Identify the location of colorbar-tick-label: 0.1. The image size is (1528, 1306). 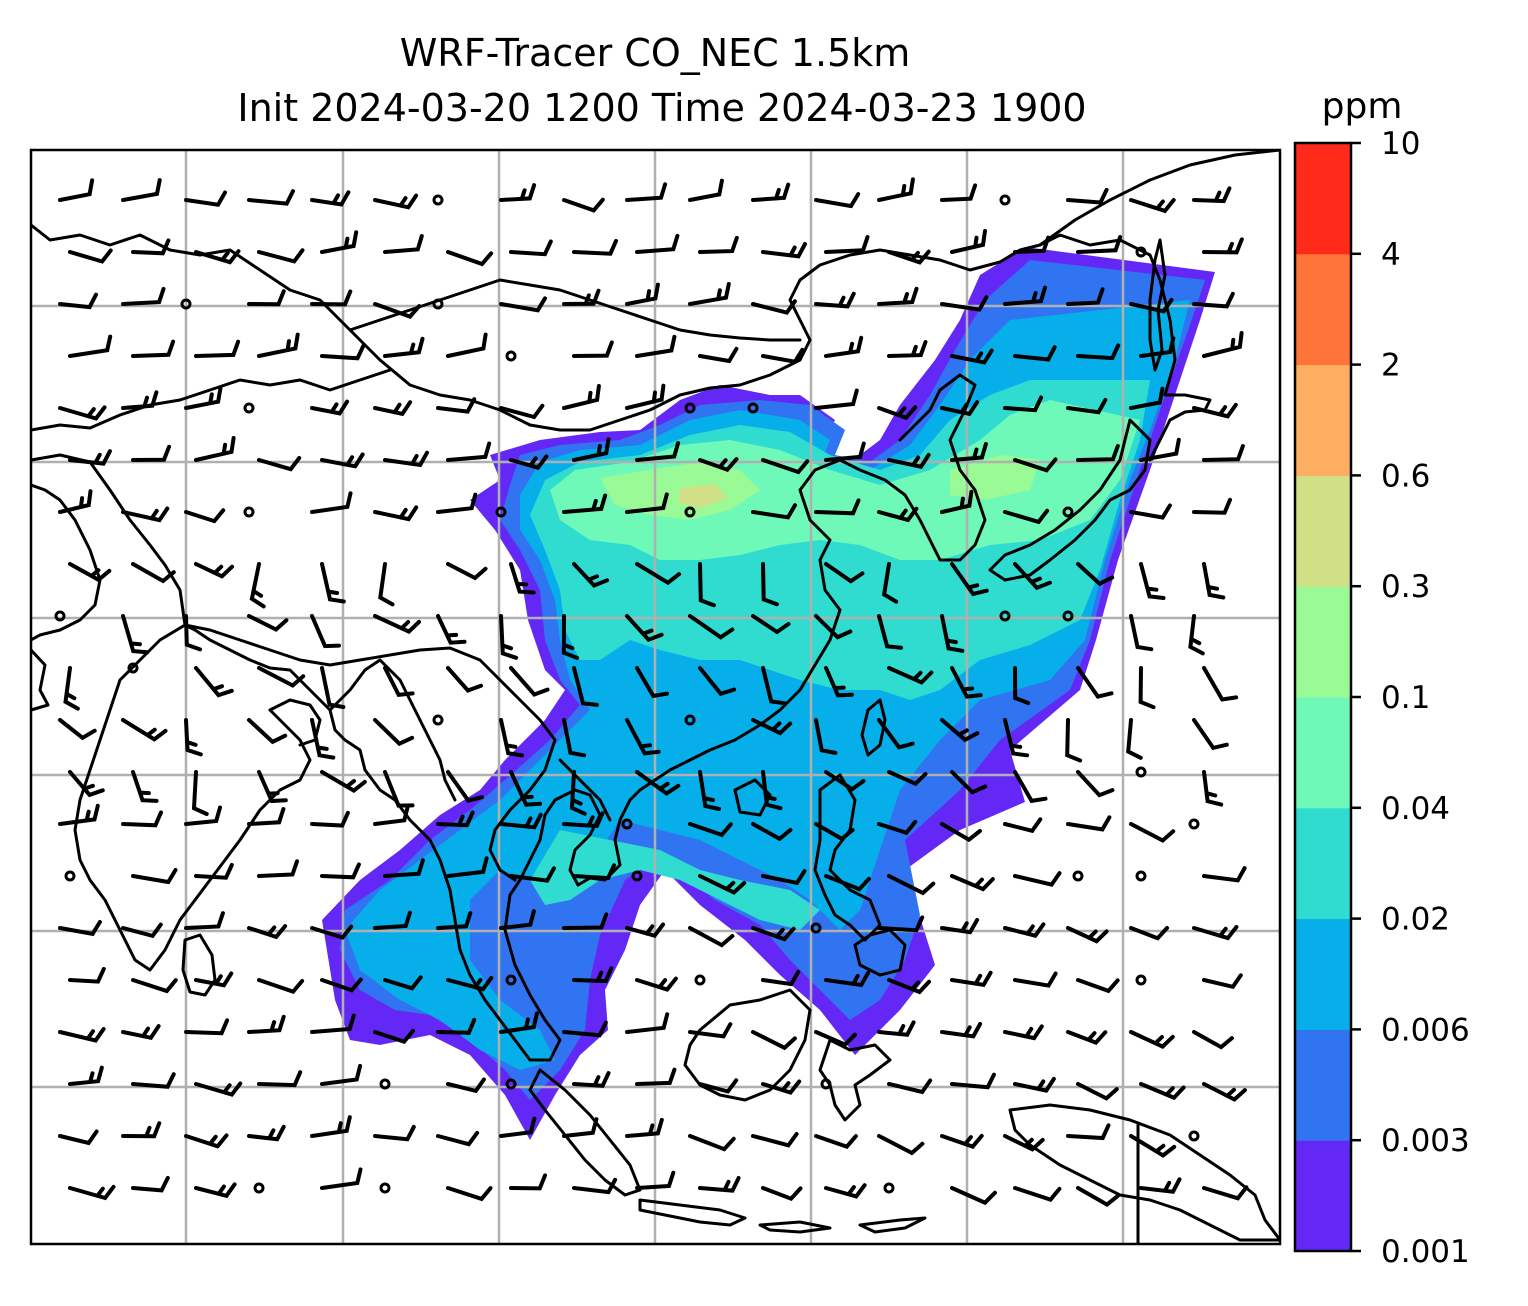
(1405, 698).